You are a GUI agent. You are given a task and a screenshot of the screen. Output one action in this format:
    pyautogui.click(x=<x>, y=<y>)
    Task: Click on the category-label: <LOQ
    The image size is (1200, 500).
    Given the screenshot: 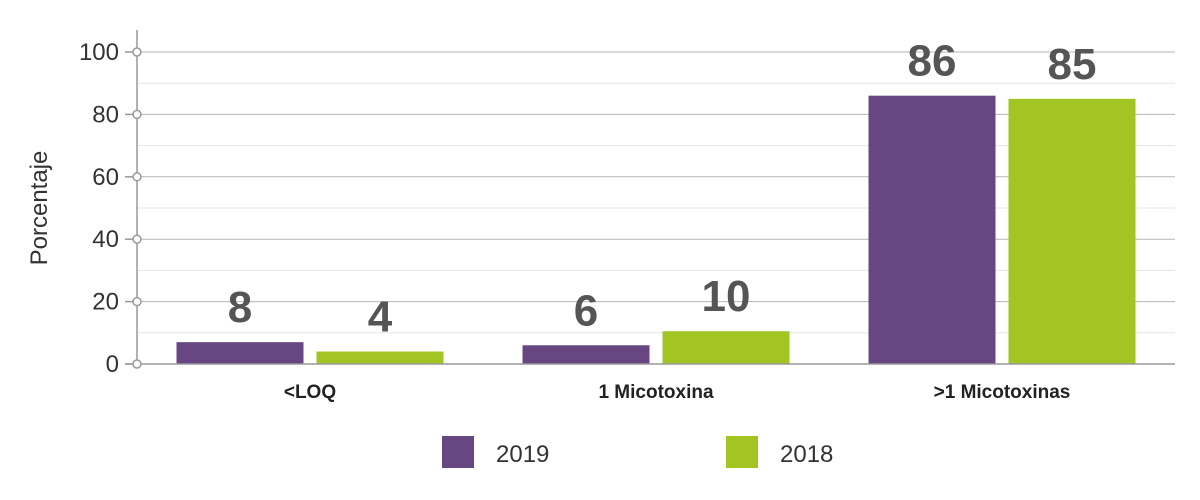 What is the action you would take?
    pyautogui.click(x=310, y=392)
    